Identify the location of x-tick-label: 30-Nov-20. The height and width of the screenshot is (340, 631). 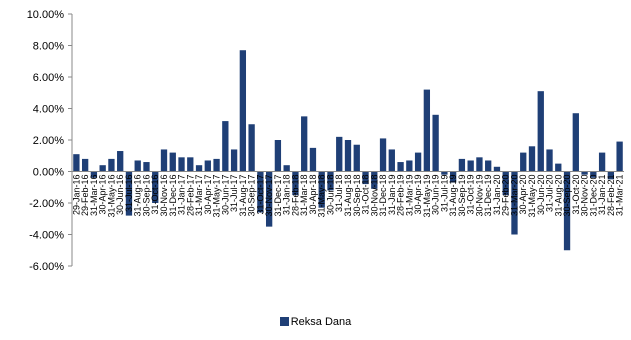
(585, 196).